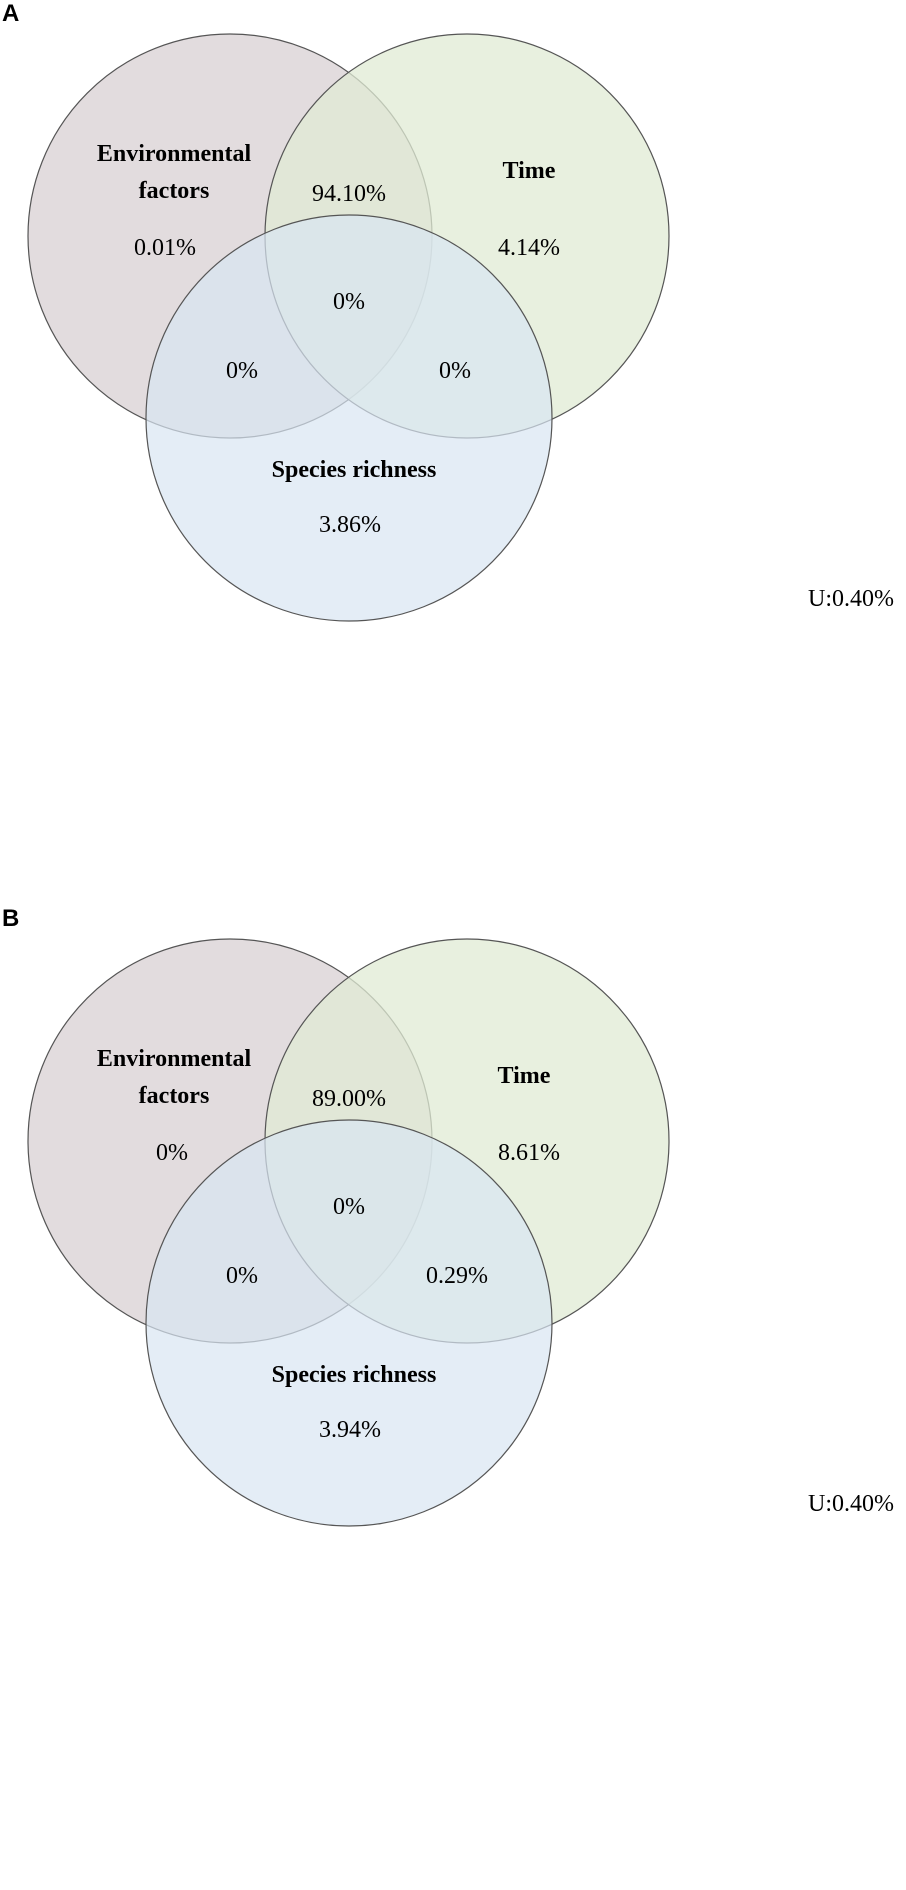  Describe the element at coordinates (349, 1099) in the screenshot. I see `env-time-value: 89.00%` at that location.